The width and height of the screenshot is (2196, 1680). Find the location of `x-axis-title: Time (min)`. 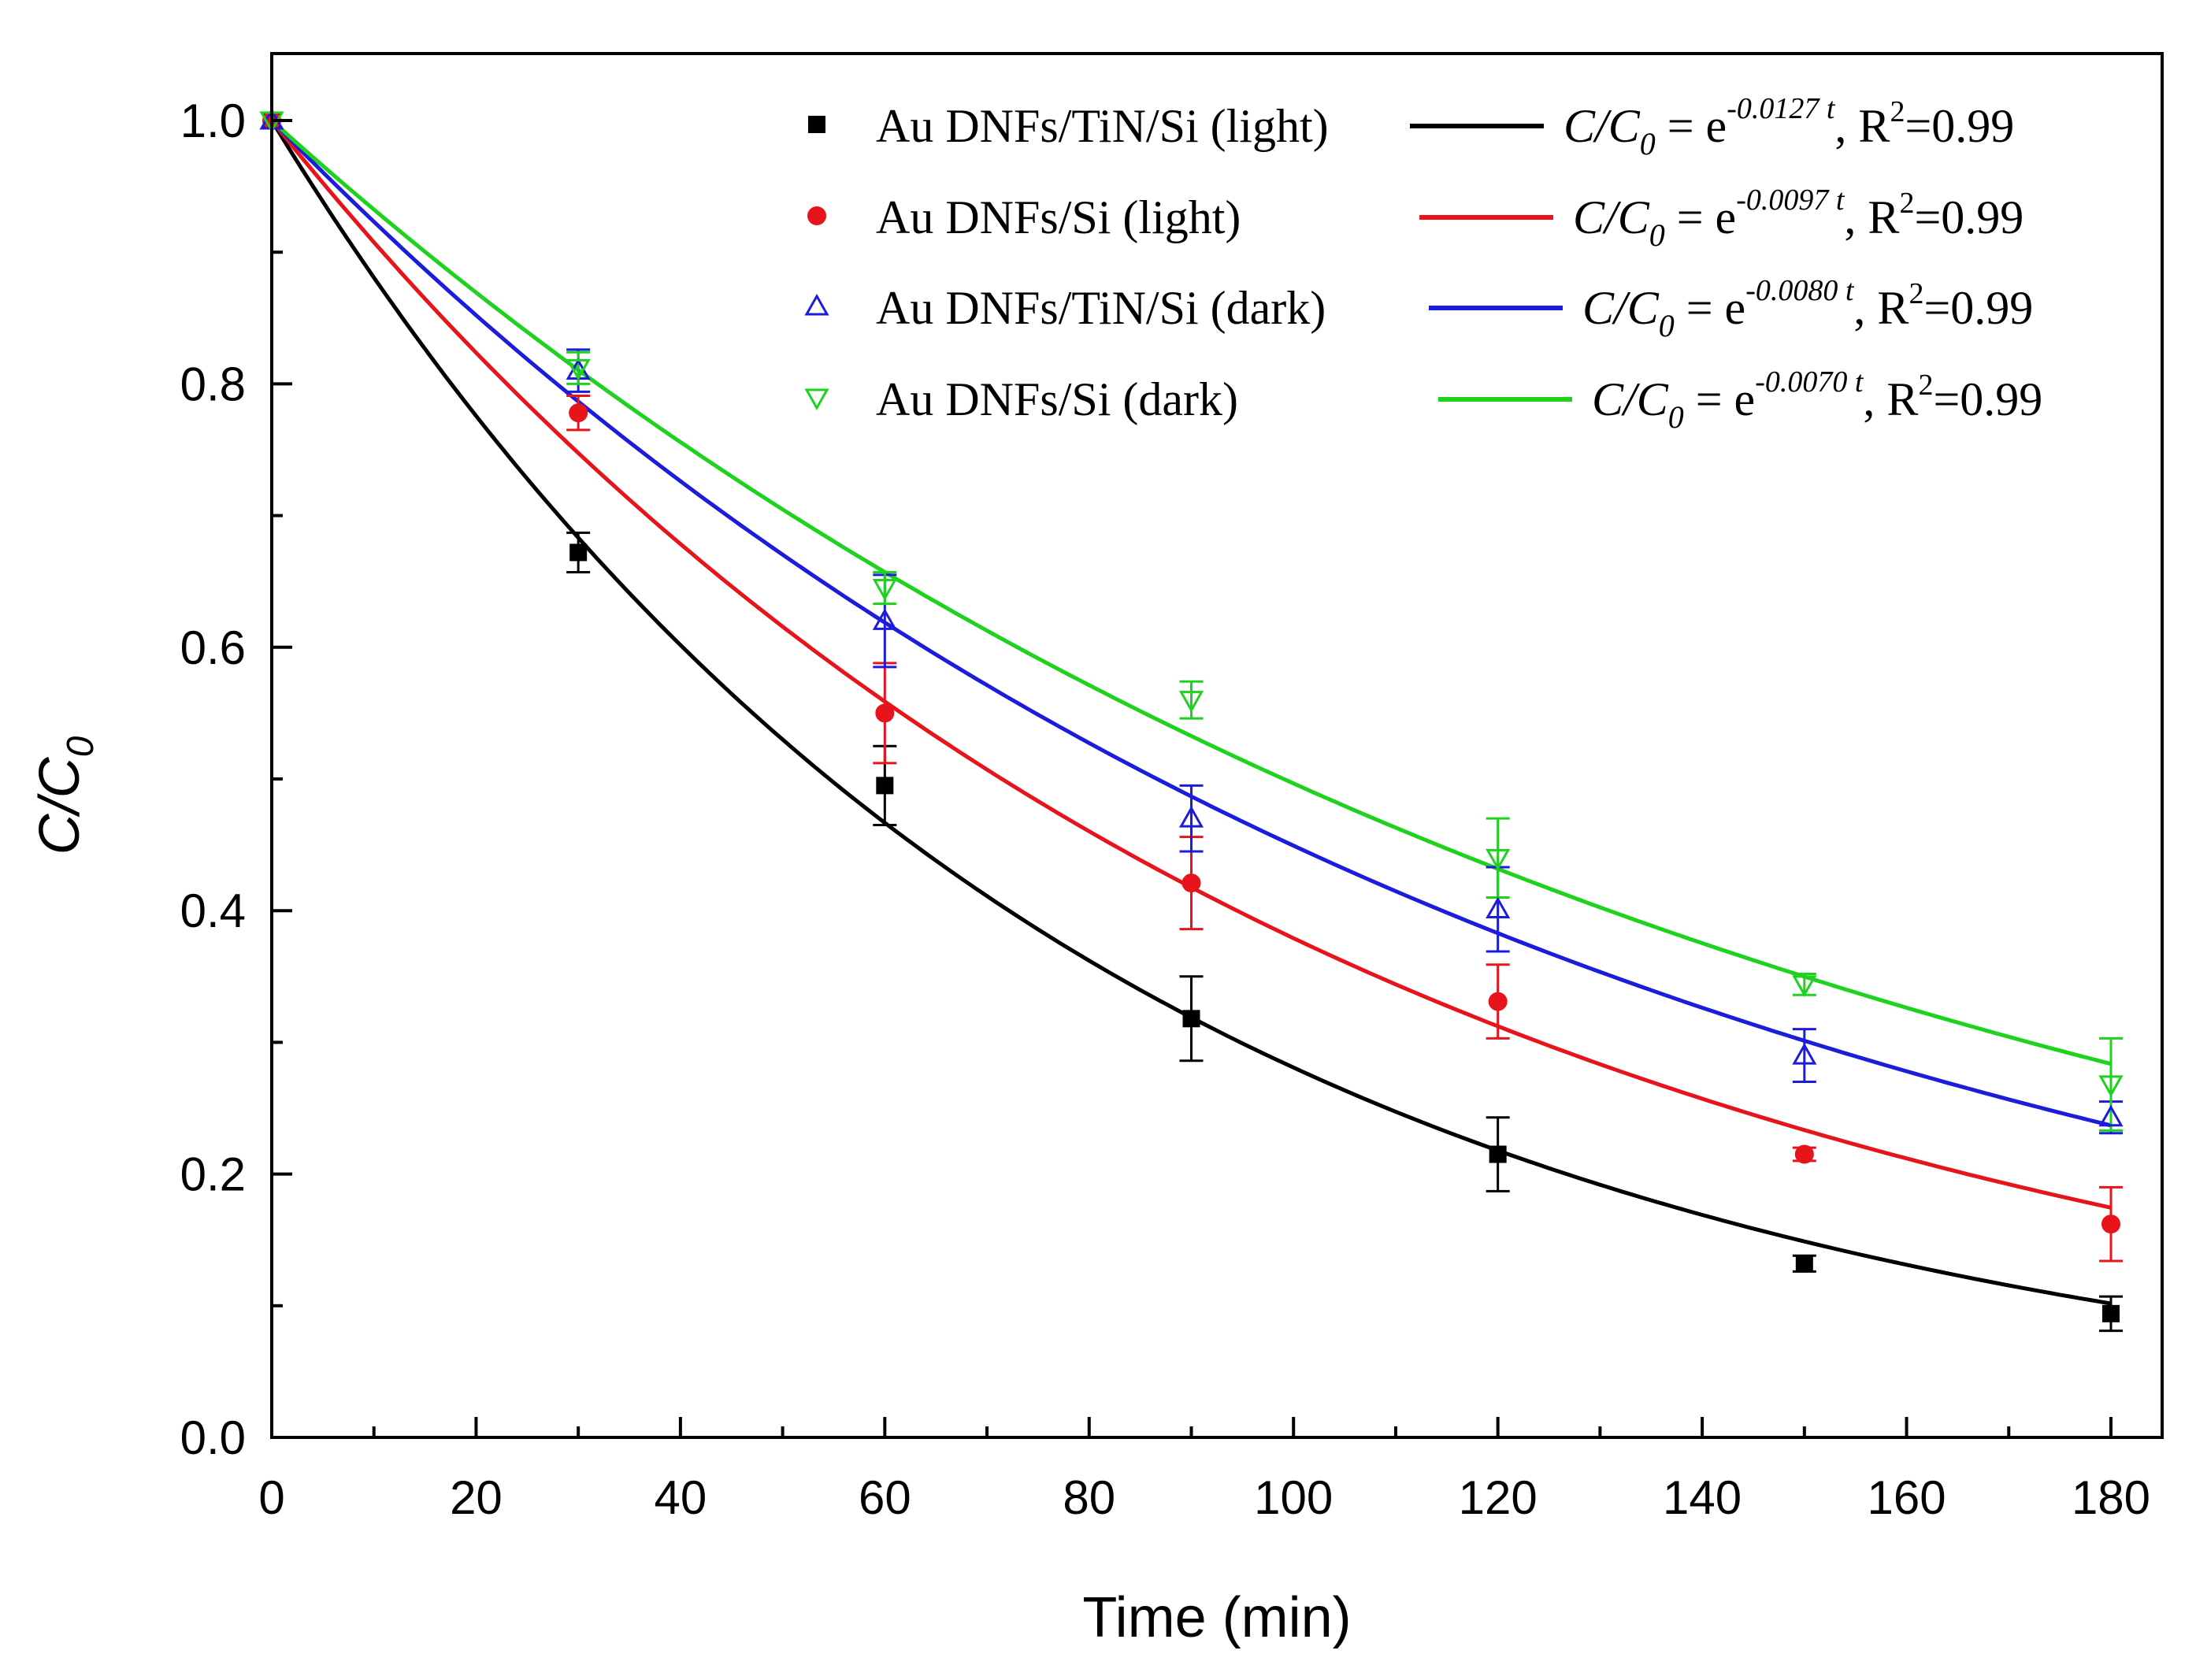

x-axis-title: Time (min) is located at coordinates (1216, 1617).